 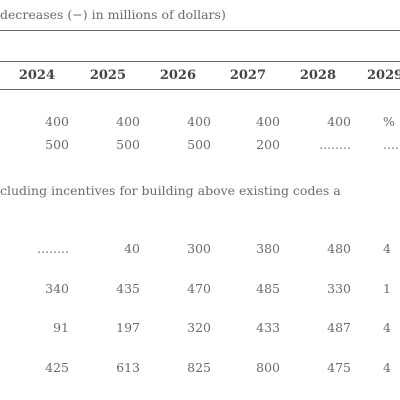 What do you see at coordinates (339, 248) in the screenshot?
I see `table-cell: 480` at bounding box center [339, 248].